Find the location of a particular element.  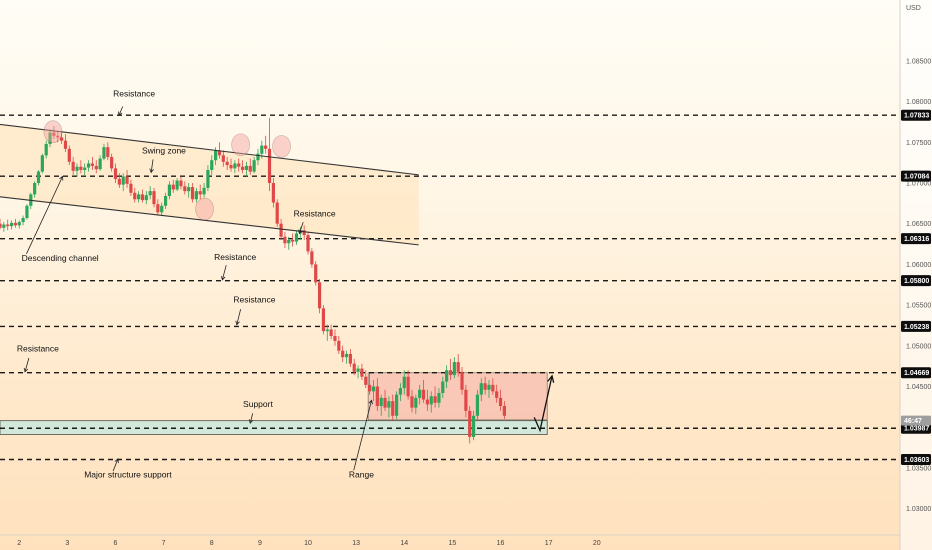

level-price-label: 1.07084 is located at coordinates (916, 177).